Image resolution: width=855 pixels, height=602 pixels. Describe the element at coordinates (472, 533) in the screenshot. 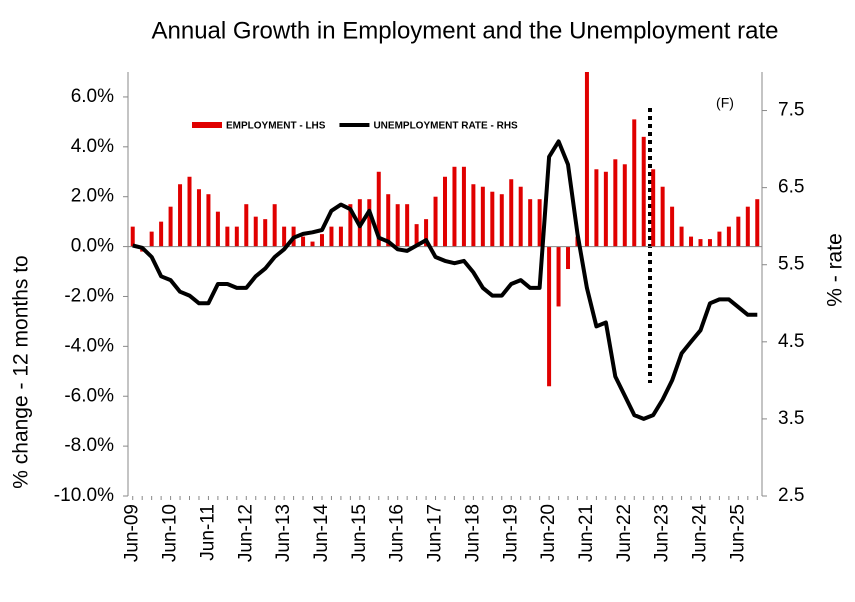

I see `x-tick-label: Jun-18` at that location.